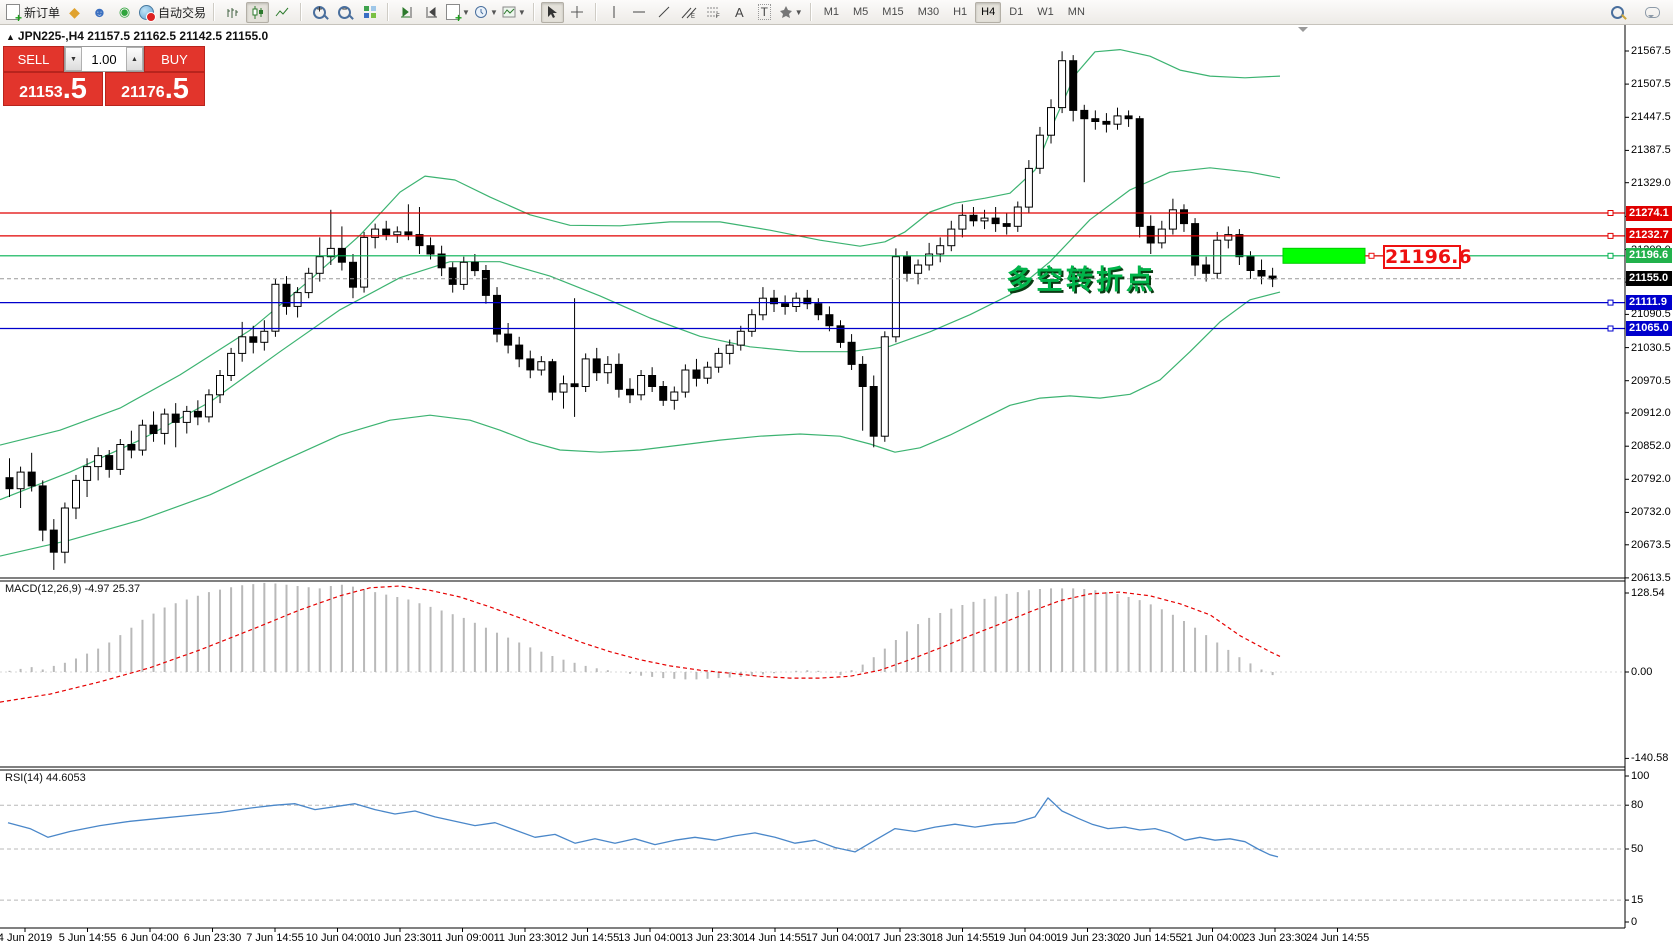 The image size is (1673, 950). What do you see at coordinates (1087, 938) in the screenshot?
I see `time-axis-label: 19 Jun 23:30` at bounding box center [1087, 938].